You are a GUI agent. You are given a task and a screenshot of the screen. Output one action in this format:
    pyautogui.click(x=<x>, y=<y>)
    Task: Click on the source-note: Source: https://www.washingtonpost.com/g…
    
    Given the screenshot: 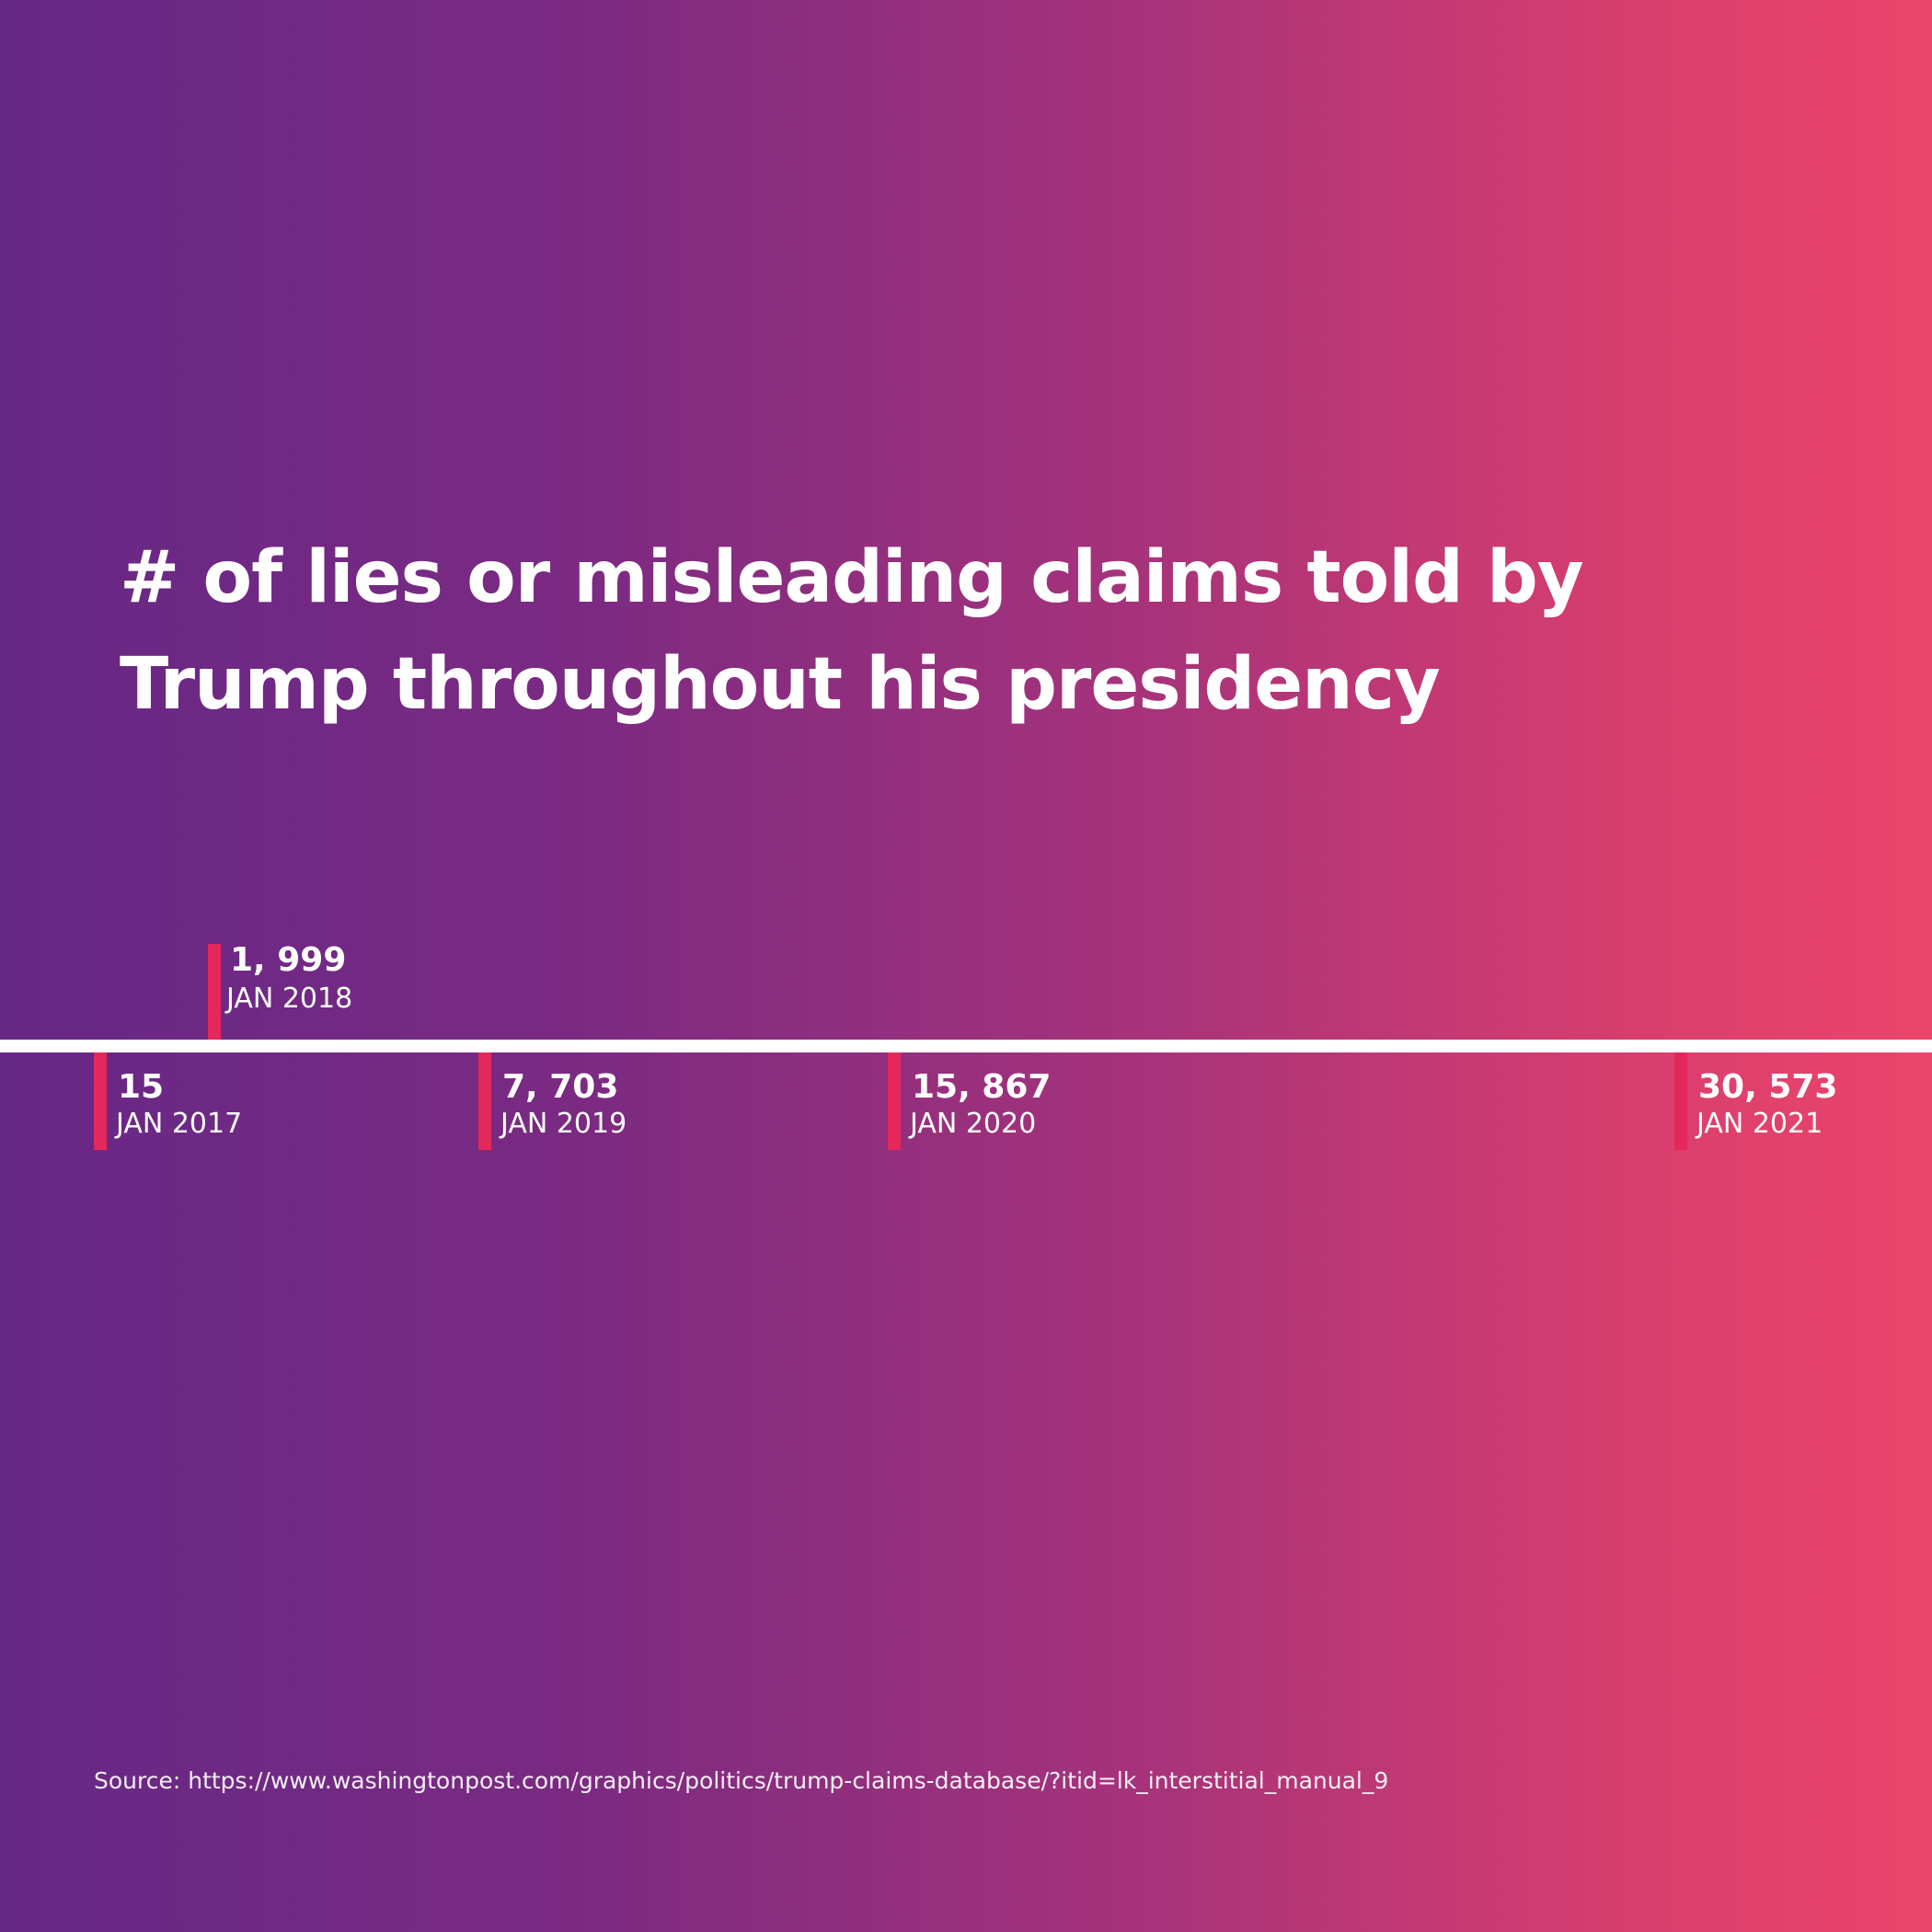 What is the action you would take?
    pyautogui.click(x=741, y=1780)
    